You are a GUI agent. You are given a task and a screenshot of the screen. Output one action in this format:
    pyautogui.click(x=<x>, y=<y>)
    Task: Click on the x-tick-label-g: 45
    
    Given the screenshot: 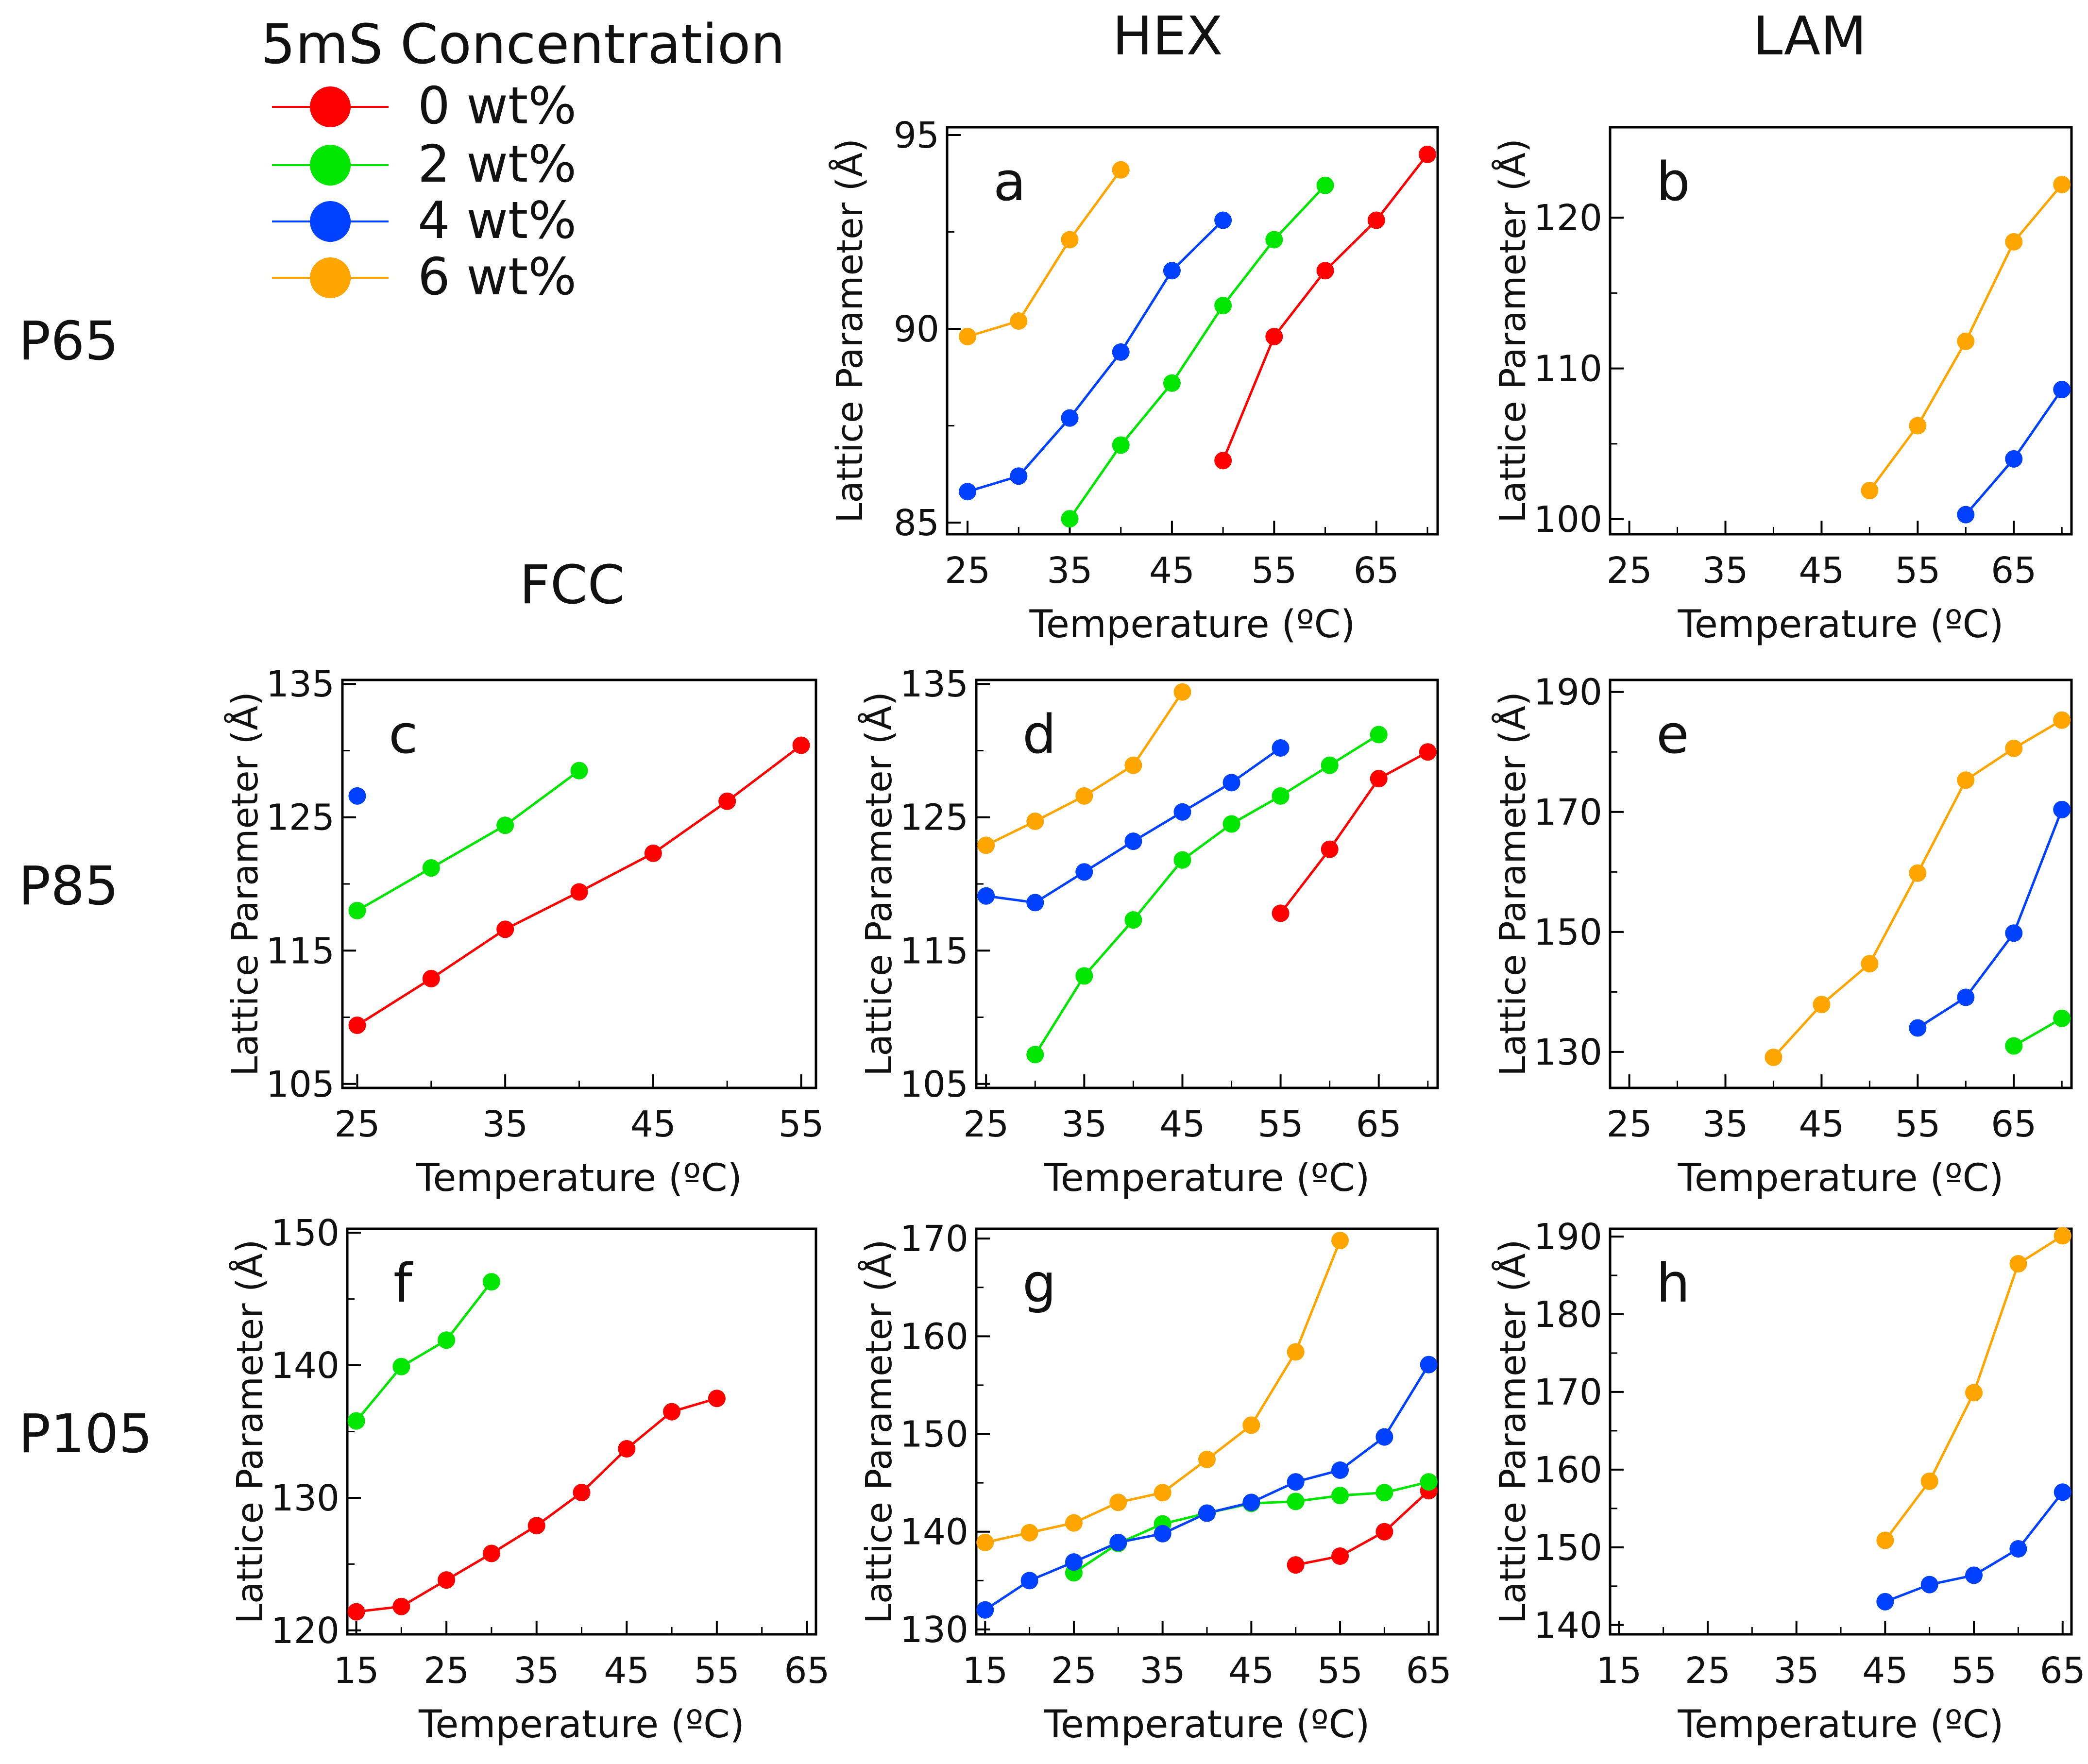 What is the action you would take?
    pyautogui.click(x=1251, y=1671)
    